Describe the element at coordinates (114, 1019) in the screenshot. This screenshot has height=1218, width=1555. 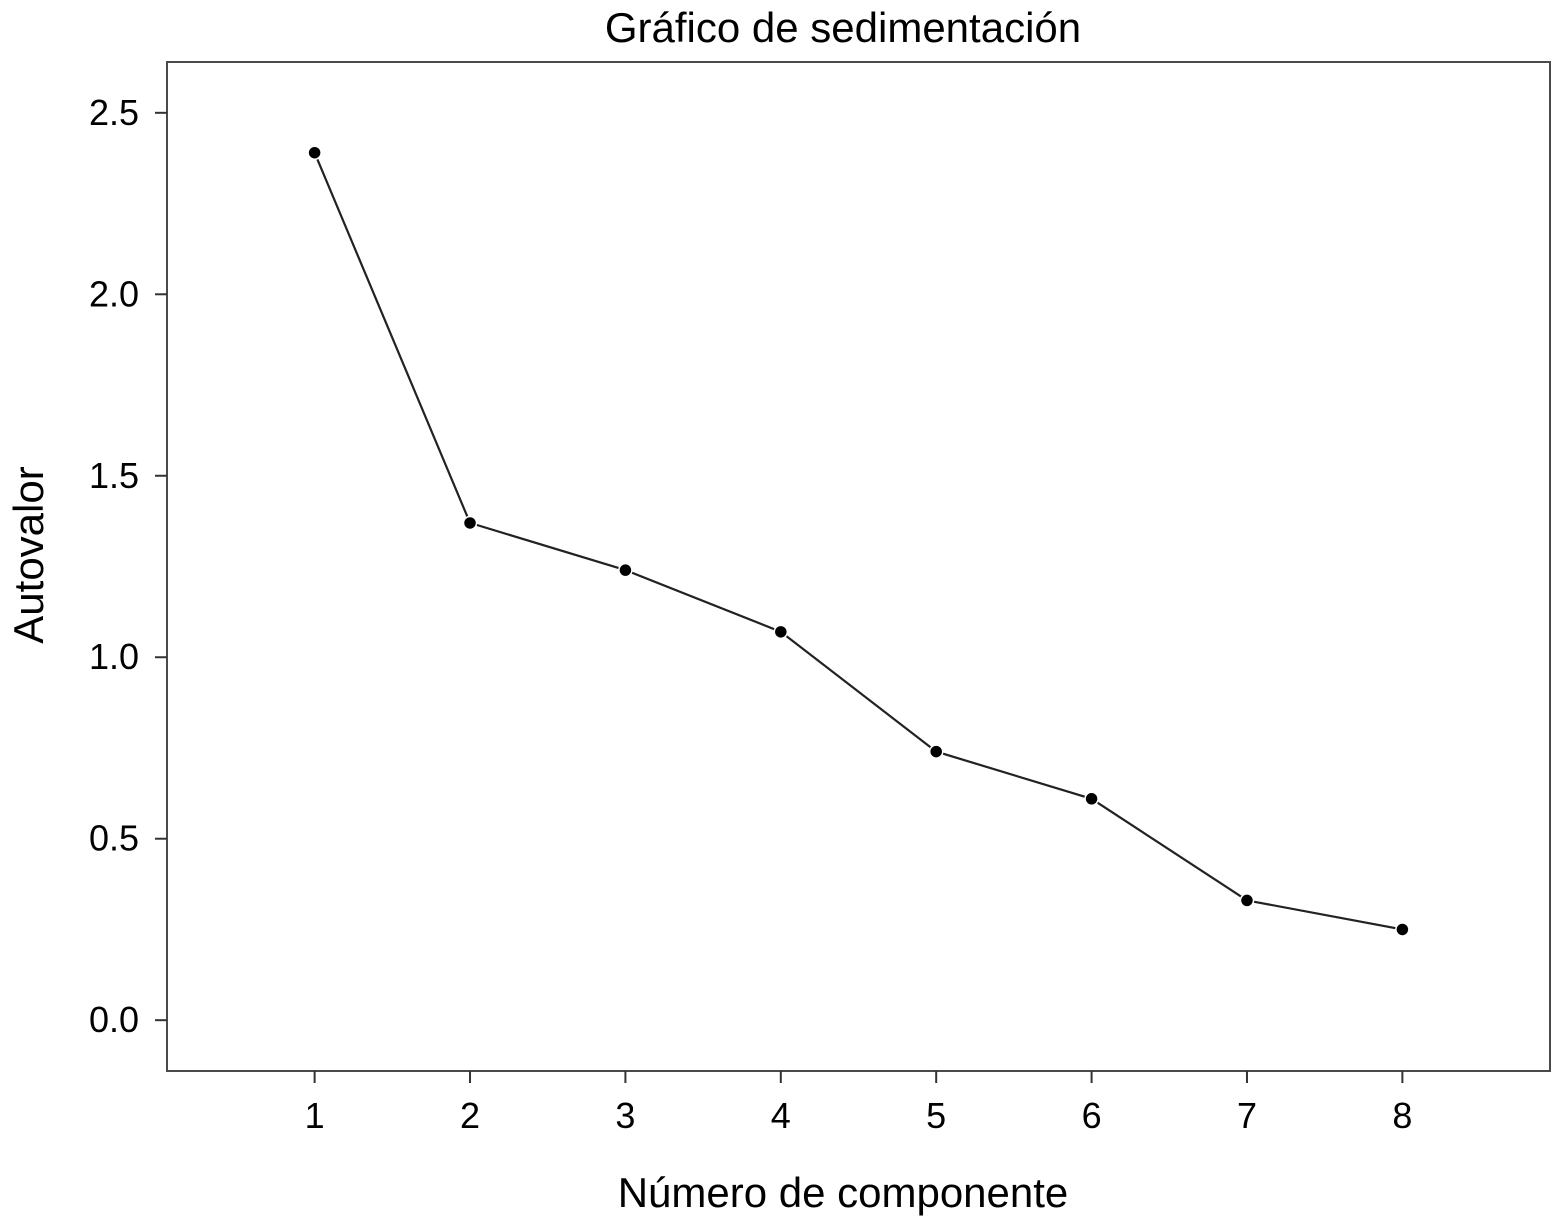
I see `y-tick-label: 0.0` at that location.